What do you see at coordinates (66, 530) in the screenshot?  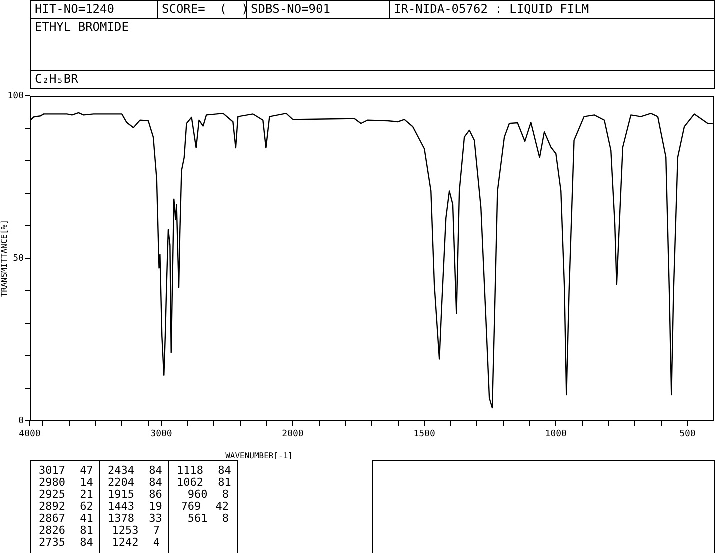 I see `text: 2826 81` at bounding box center [66, 530].